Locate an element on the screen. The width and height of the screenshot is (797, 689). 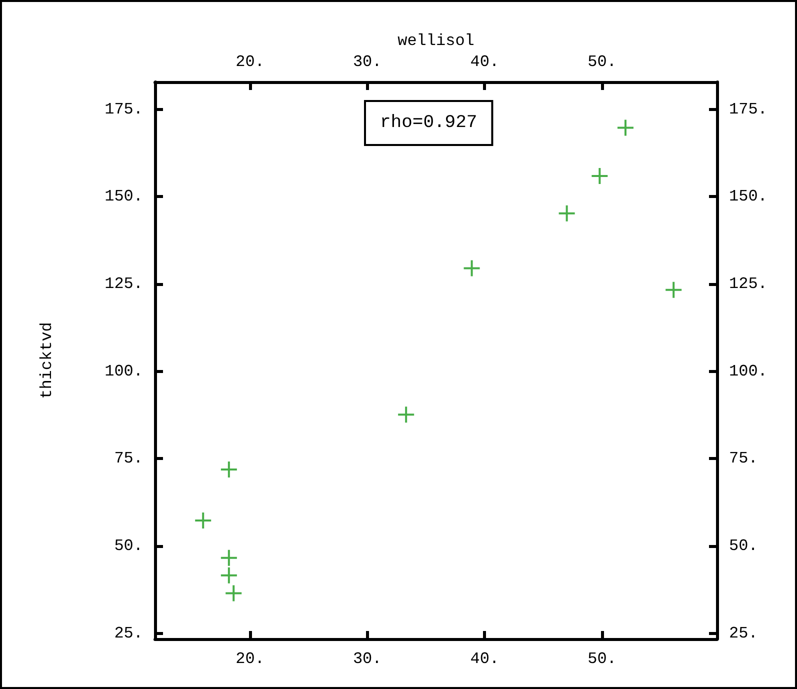
y-tick-label: 150. is located at coordinates (123, 197).